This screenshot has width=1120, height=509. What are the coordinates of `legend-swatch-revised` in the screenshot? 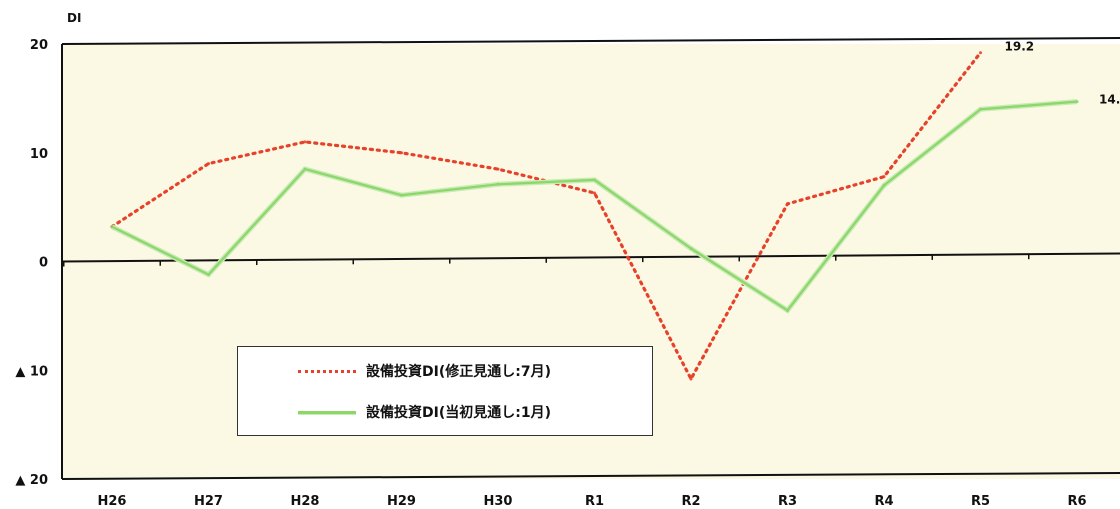 It's located at (327, 371).